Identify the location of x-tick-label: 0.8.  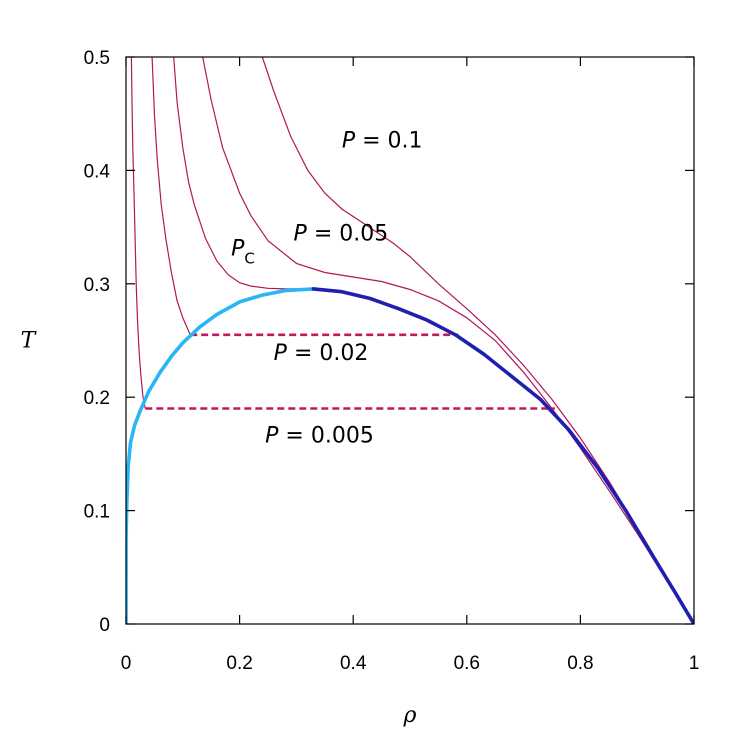
(580, 663).